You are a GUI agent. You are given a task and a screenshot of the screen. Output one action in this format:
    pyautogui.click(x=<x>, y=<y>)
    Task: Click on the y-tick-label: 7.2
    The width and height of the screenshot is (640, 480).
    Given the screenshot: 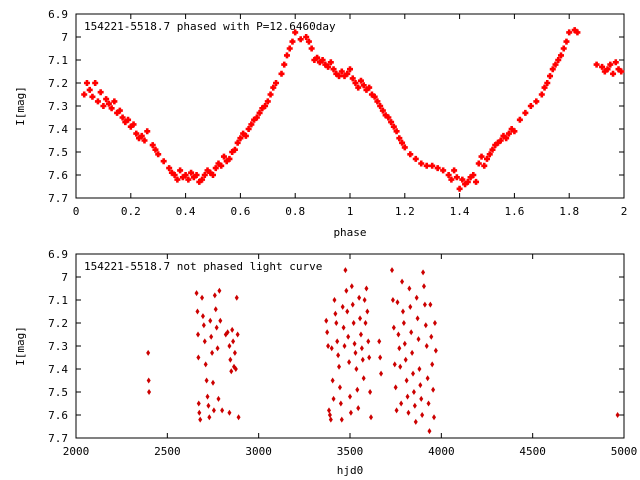 What is the action you would take?
    pyautogui.click(x=58, y=323)
    